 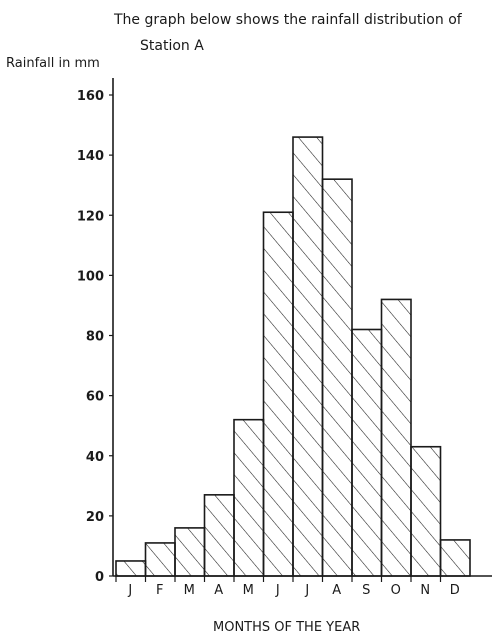 I want to click on chart-title-line-2: Station A, so click(x=172, y=46).